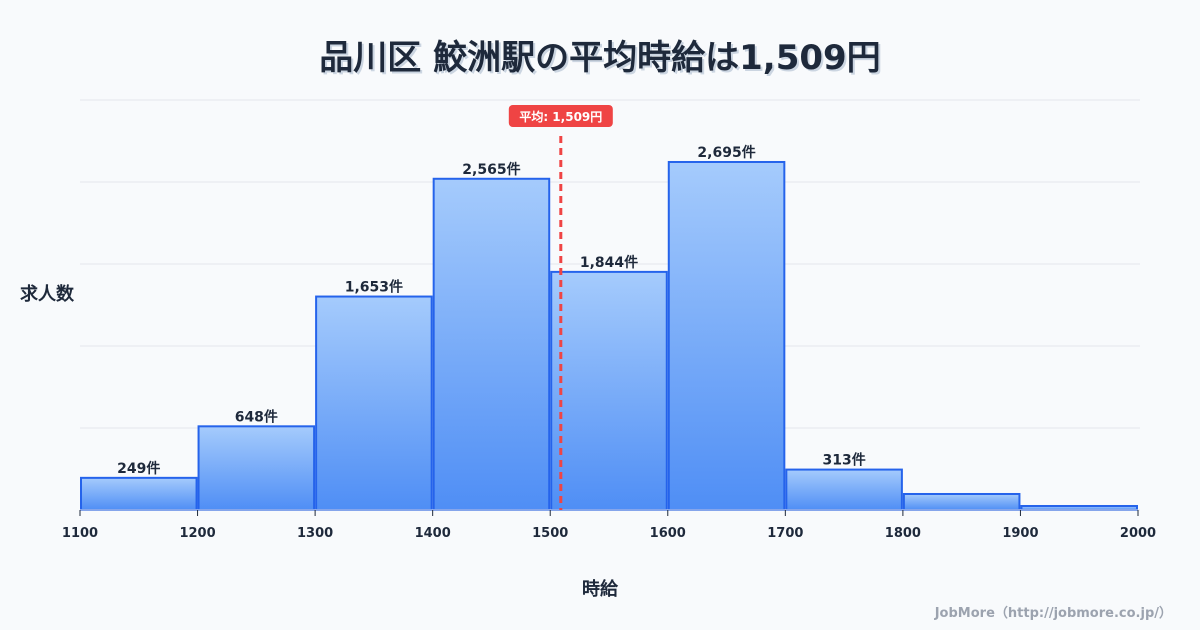 The height and width of the screenshot is (630, 1200). I want to click on x-tick-label: 1400, so click(433, 533).